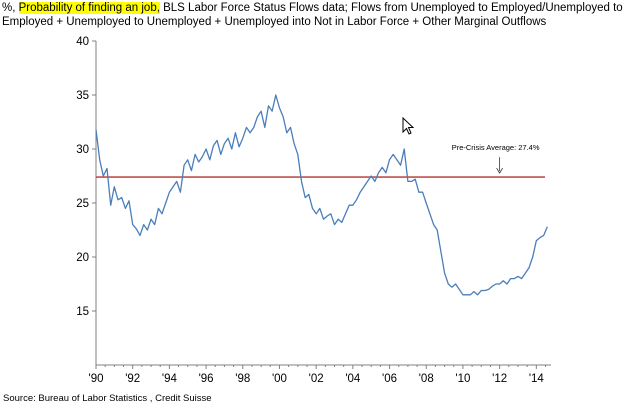 The width and height of the screenshot is (635, 409). I want to click on x-tick-label: '94, so click(170, 379).